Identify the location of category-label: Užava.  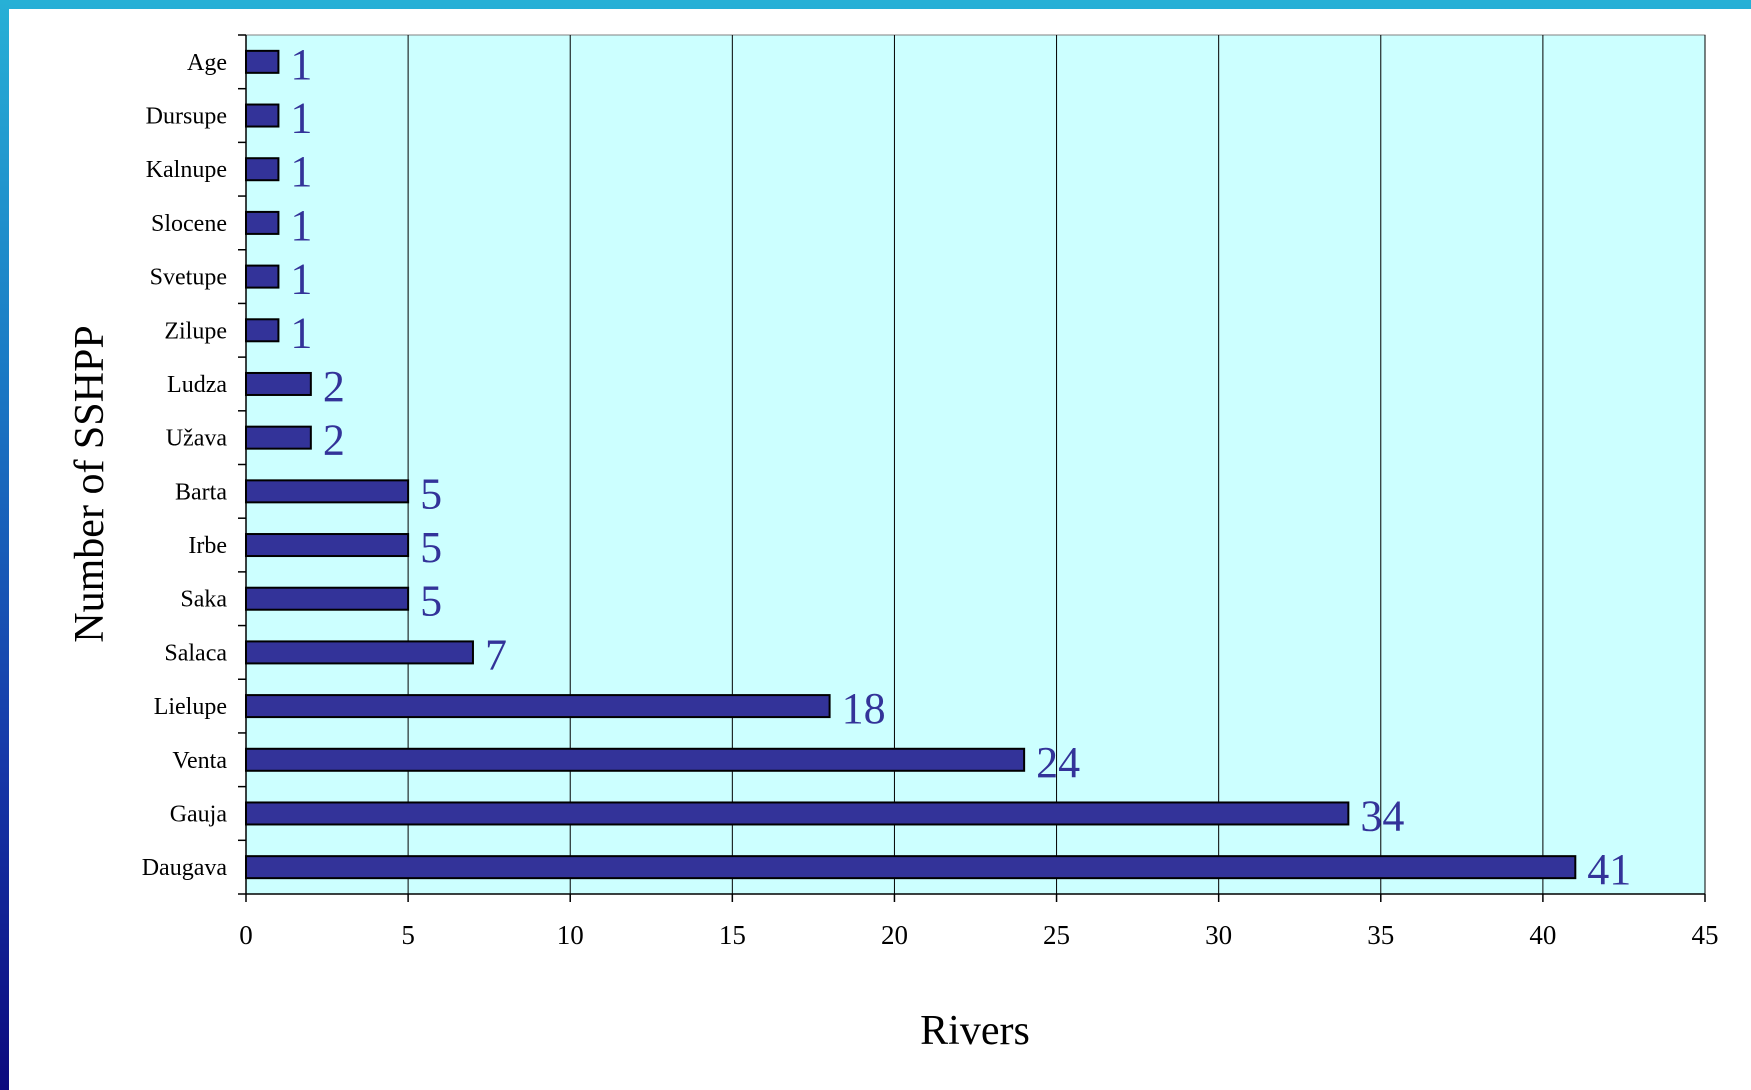
(197, 439).